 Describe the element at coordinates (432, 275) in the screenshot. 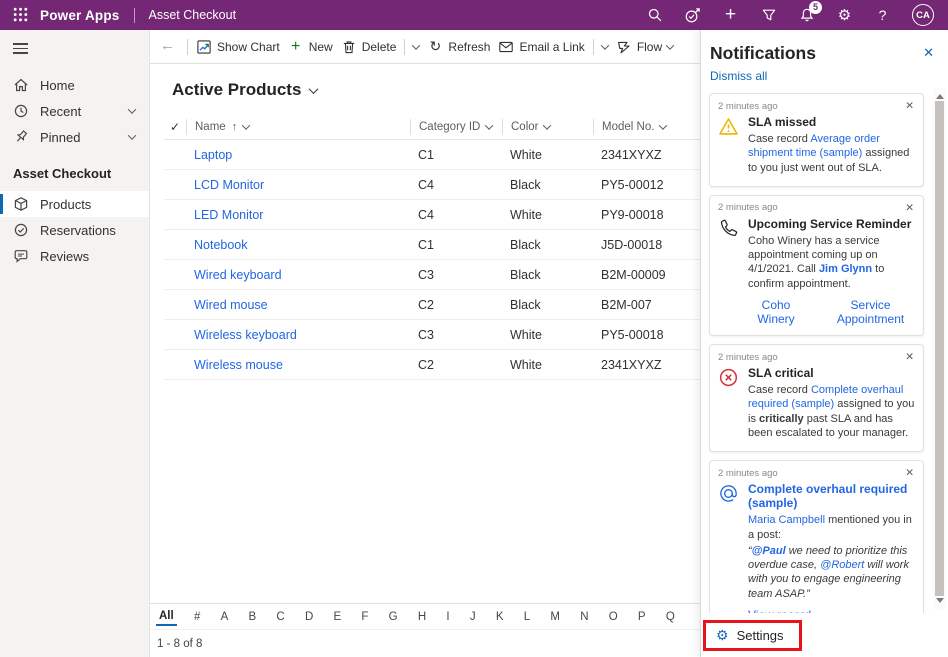

I see `grid-row: Wired keyboard C3 Black B2M-00009` at that location.